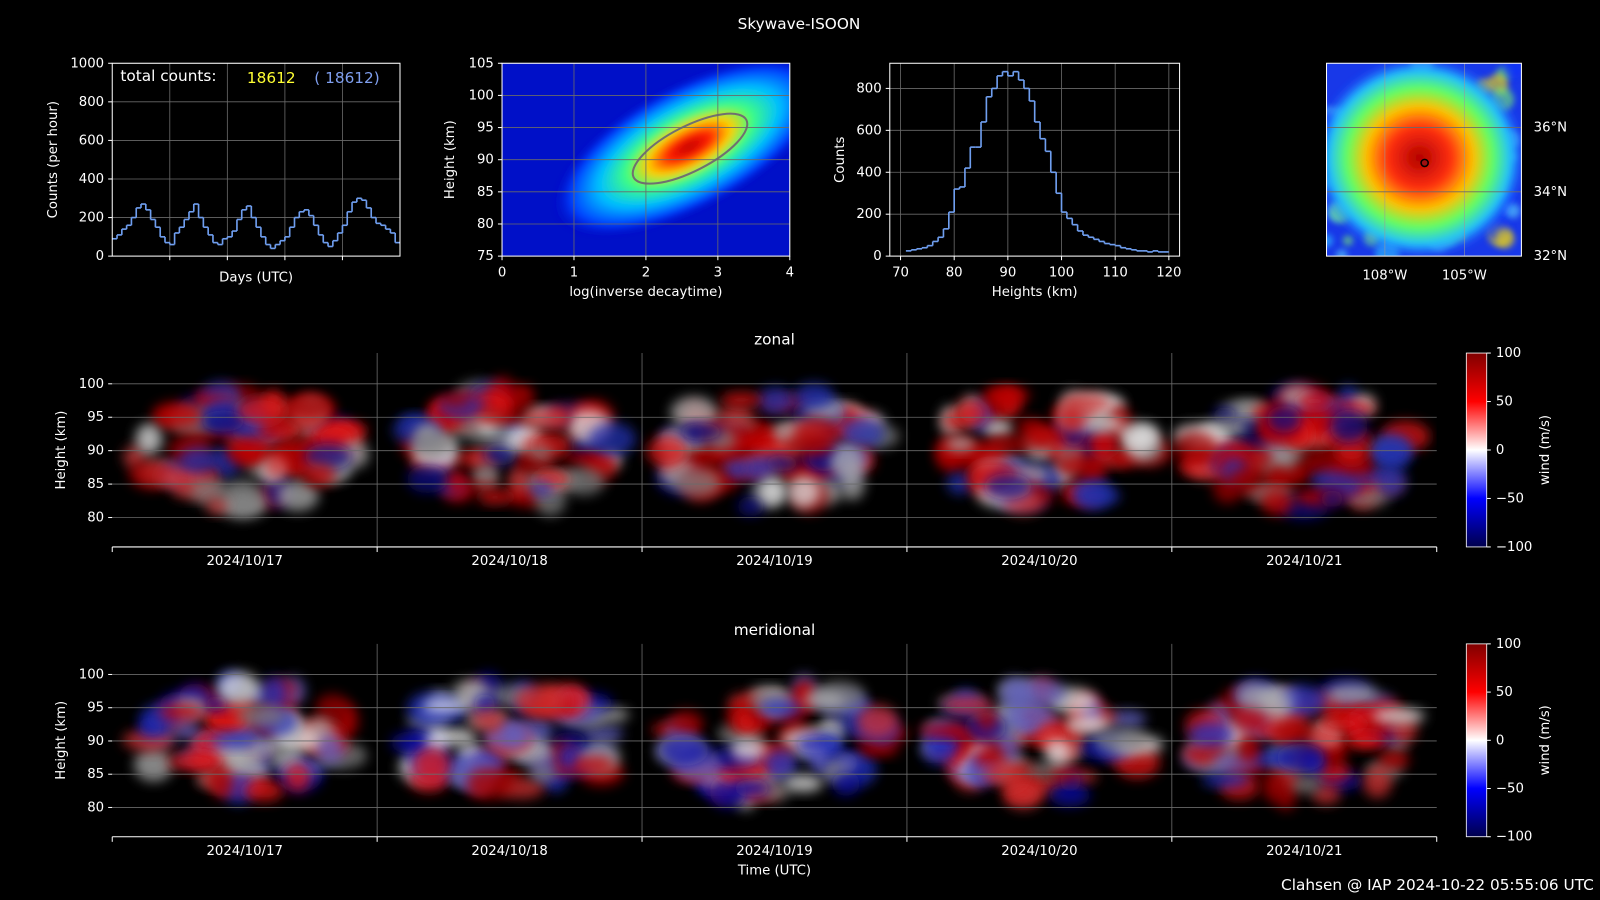 The height and width of the screenshot is (900, 1600). I want to click on footer: Clahsen @ IAP 2024-10-22 05:55:06 UTC, so click(1437, 885).